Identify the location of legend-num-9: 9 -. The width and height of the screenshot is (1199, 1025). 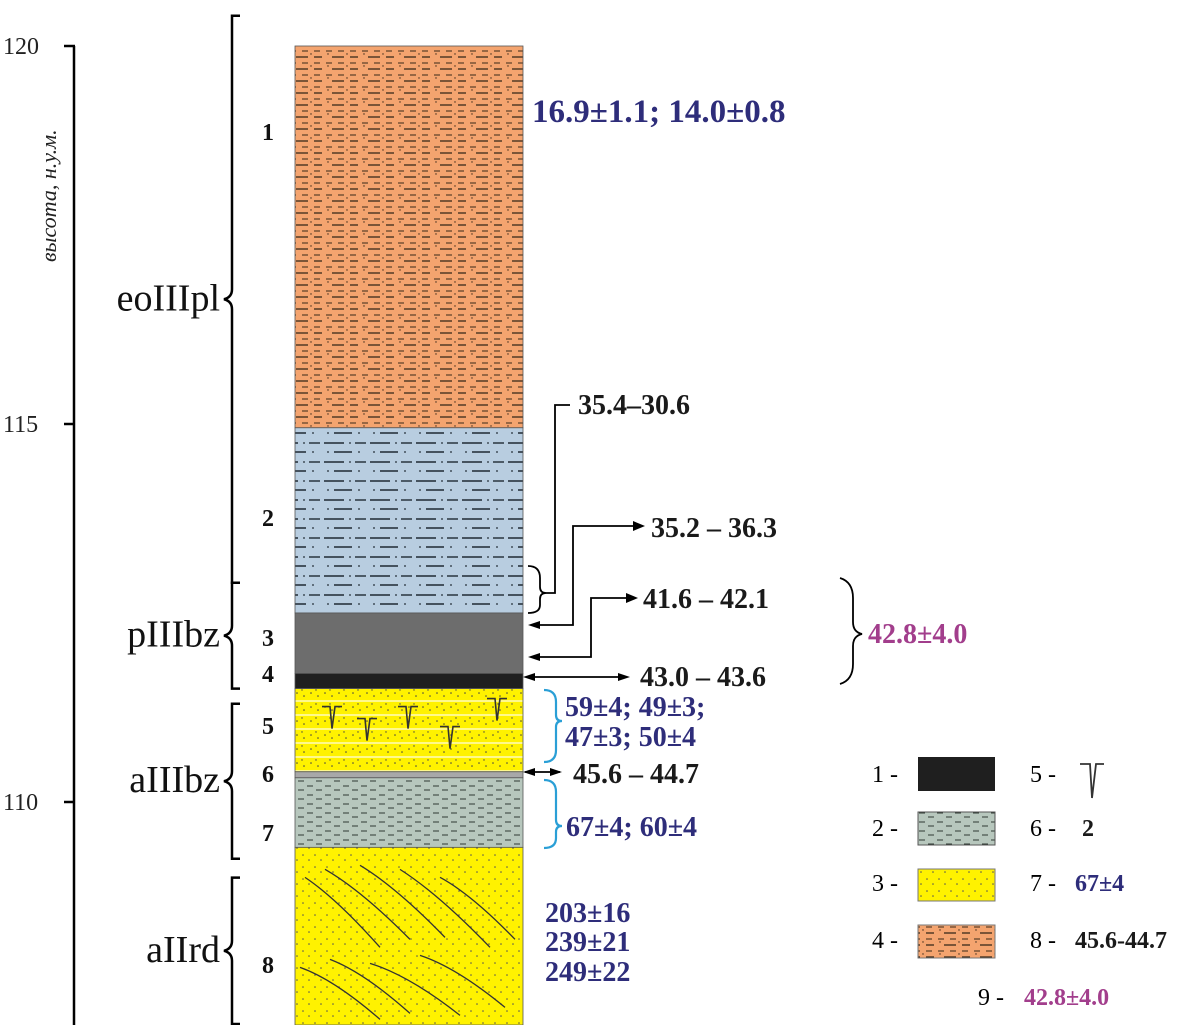
(991, 998).